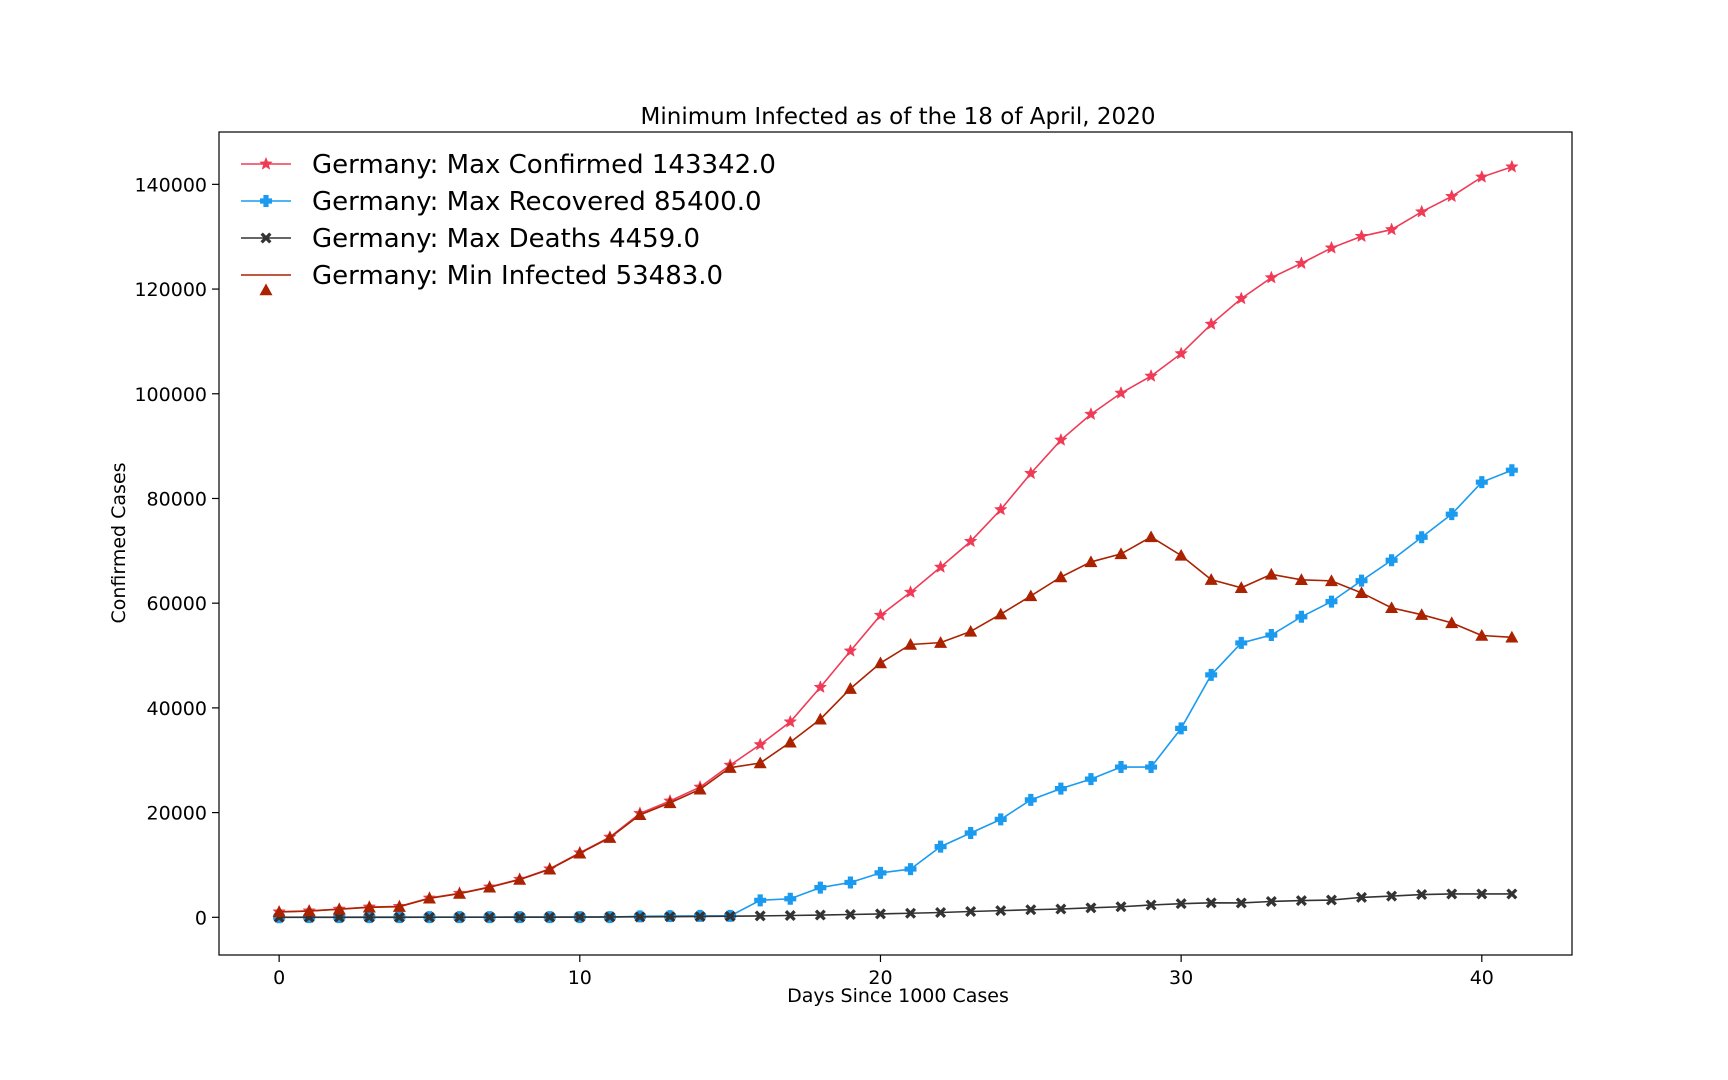 Image resolution: width=1728 pixels, height=1080 pixels. What do you see at coordinates (508, 165) in the screenshot?
I see `legend-item: Germany: Max Confirmed 143342.0` at bounding box center [508, 165].